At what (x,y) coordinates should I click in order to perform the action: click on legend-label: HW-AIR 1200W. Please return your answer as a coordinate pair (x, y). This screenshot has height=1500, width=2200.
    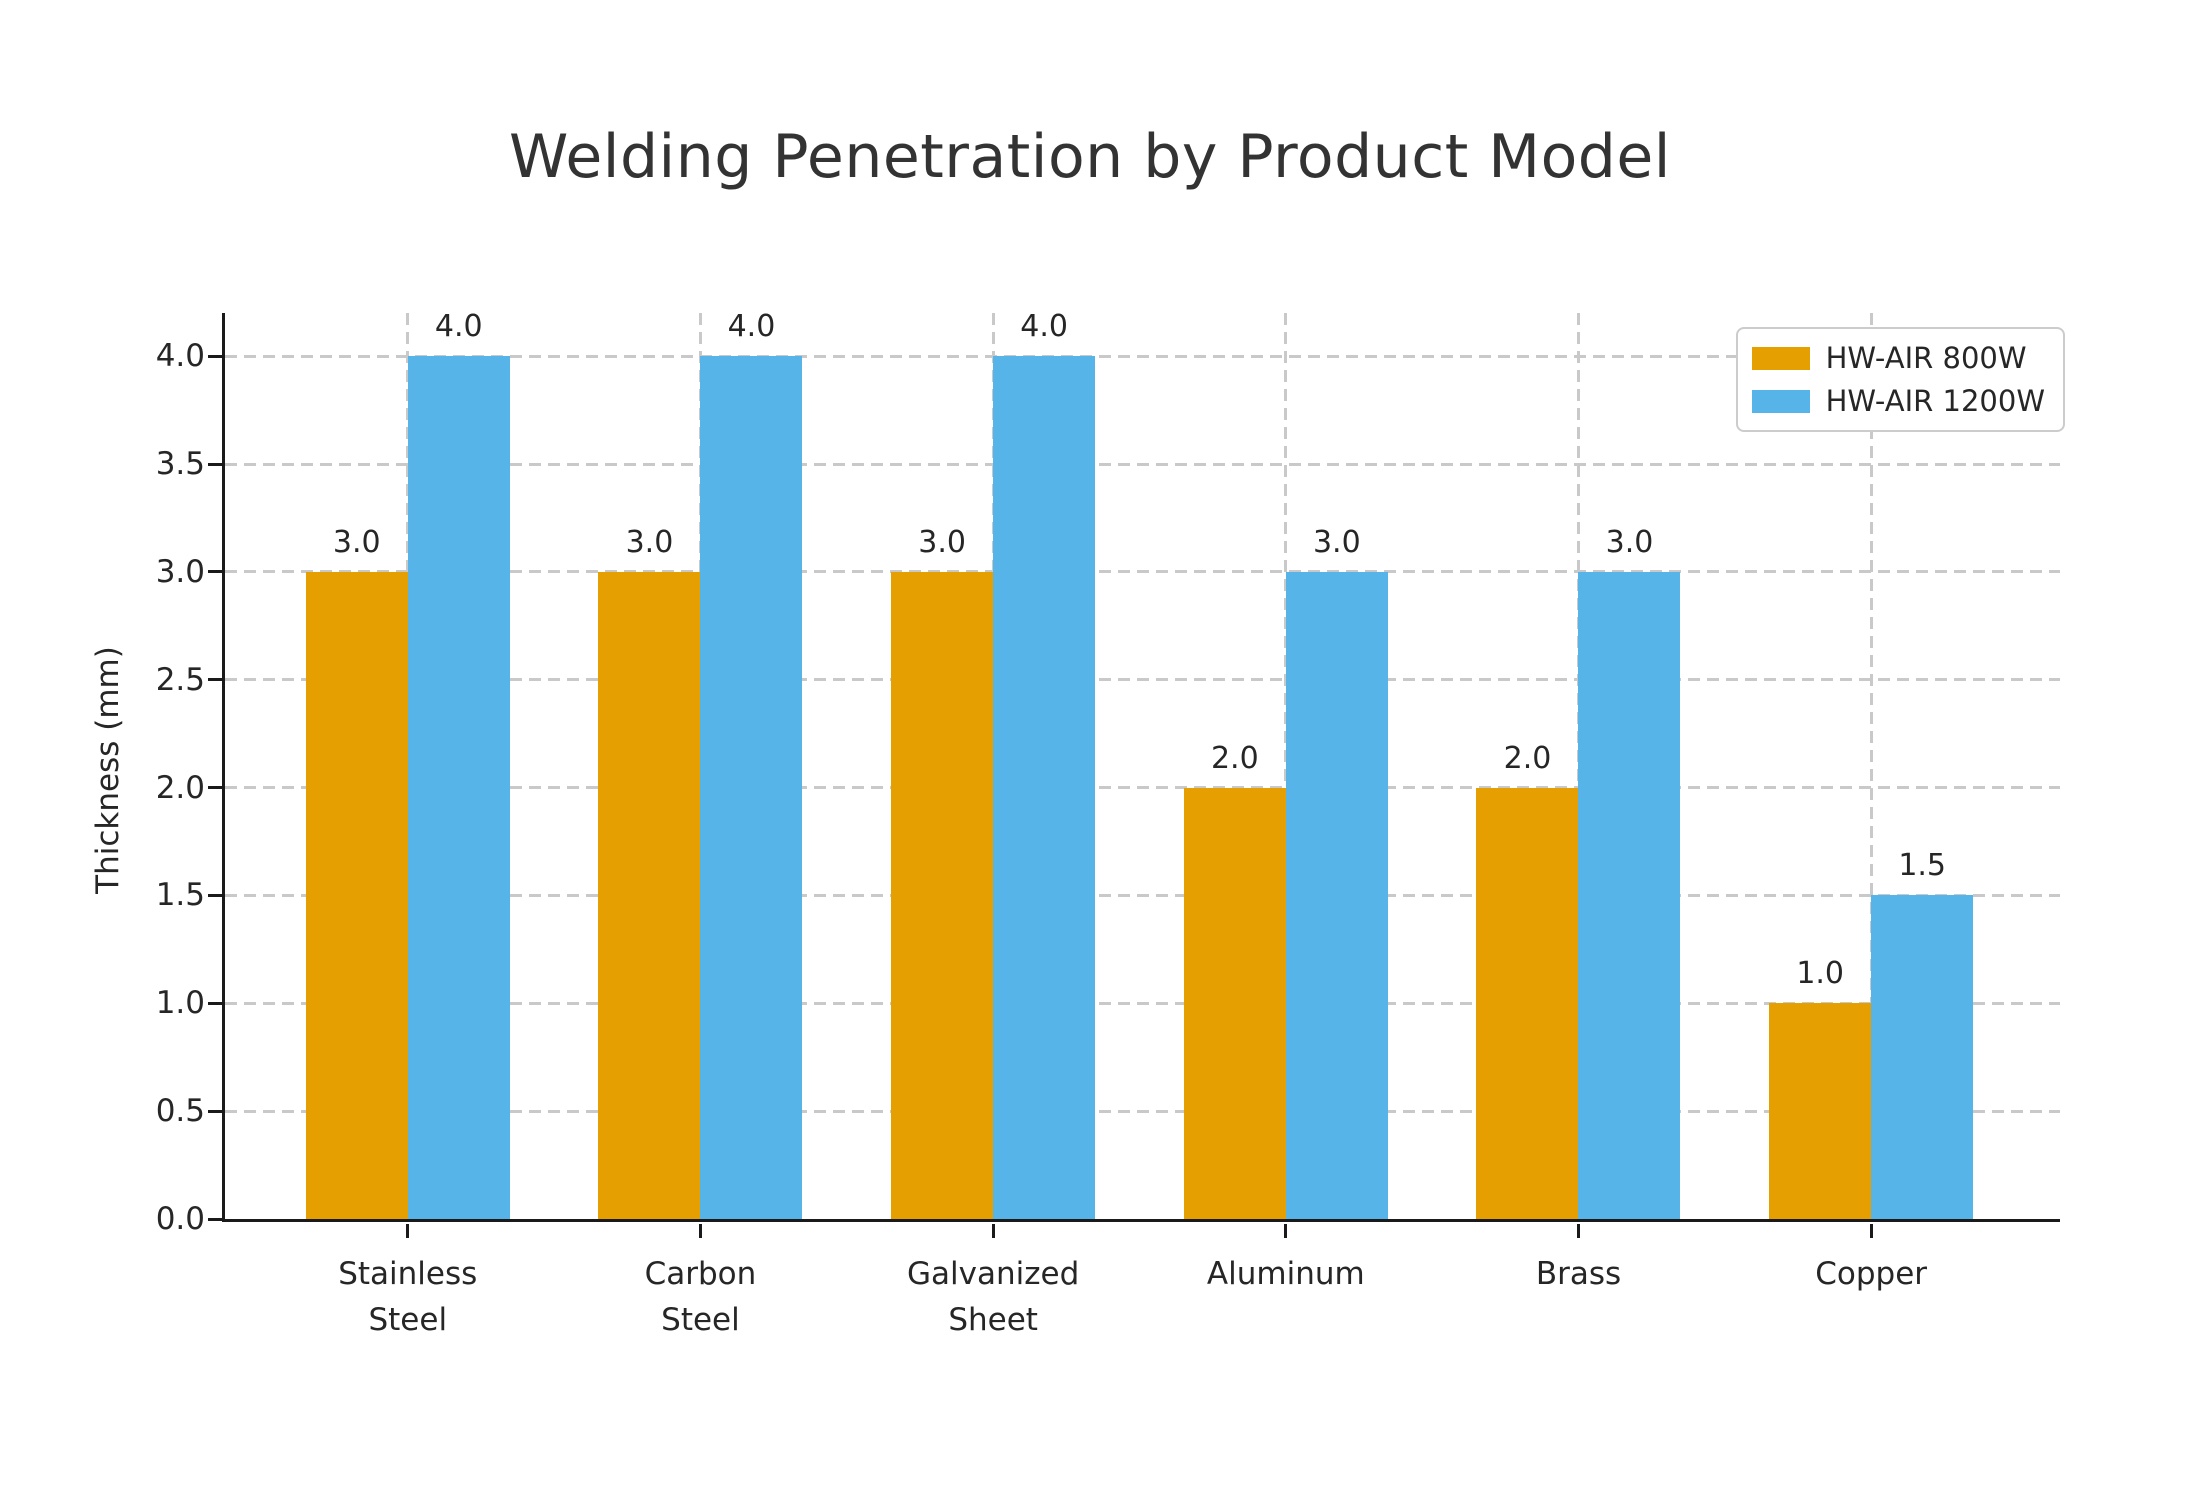
    Looking at the image, I should click on (1935, 401).